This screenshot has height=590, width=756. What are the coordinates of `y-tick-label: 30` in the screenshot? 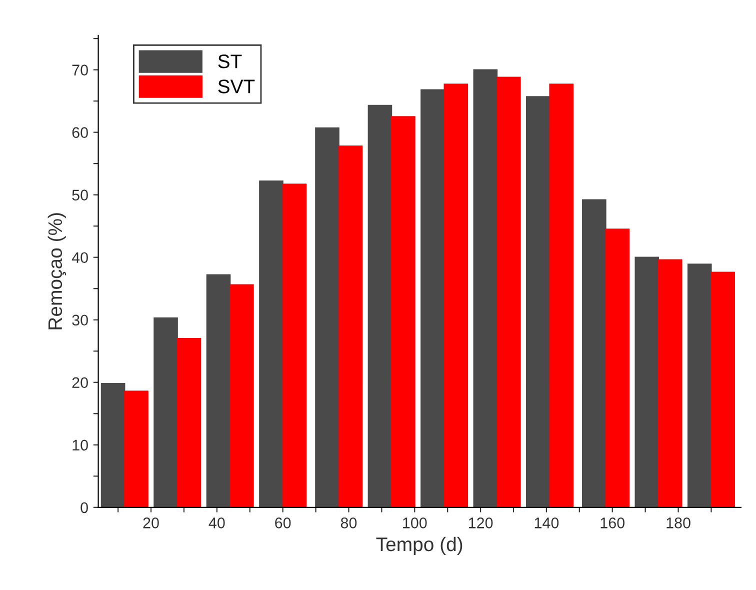 It's located at (80, 320).